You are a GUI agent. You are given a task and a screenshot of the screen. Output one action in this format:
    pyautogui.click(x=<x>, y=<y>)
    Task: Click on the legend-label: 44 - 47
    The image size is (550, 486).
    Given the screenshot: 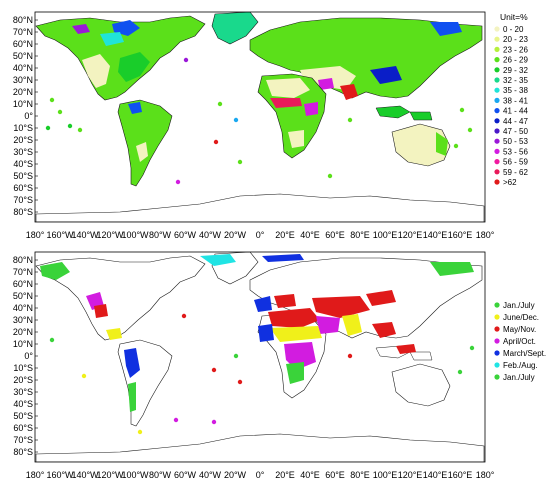 What is the action you would take?
    pyautogui.click(x=515, y=121)
    